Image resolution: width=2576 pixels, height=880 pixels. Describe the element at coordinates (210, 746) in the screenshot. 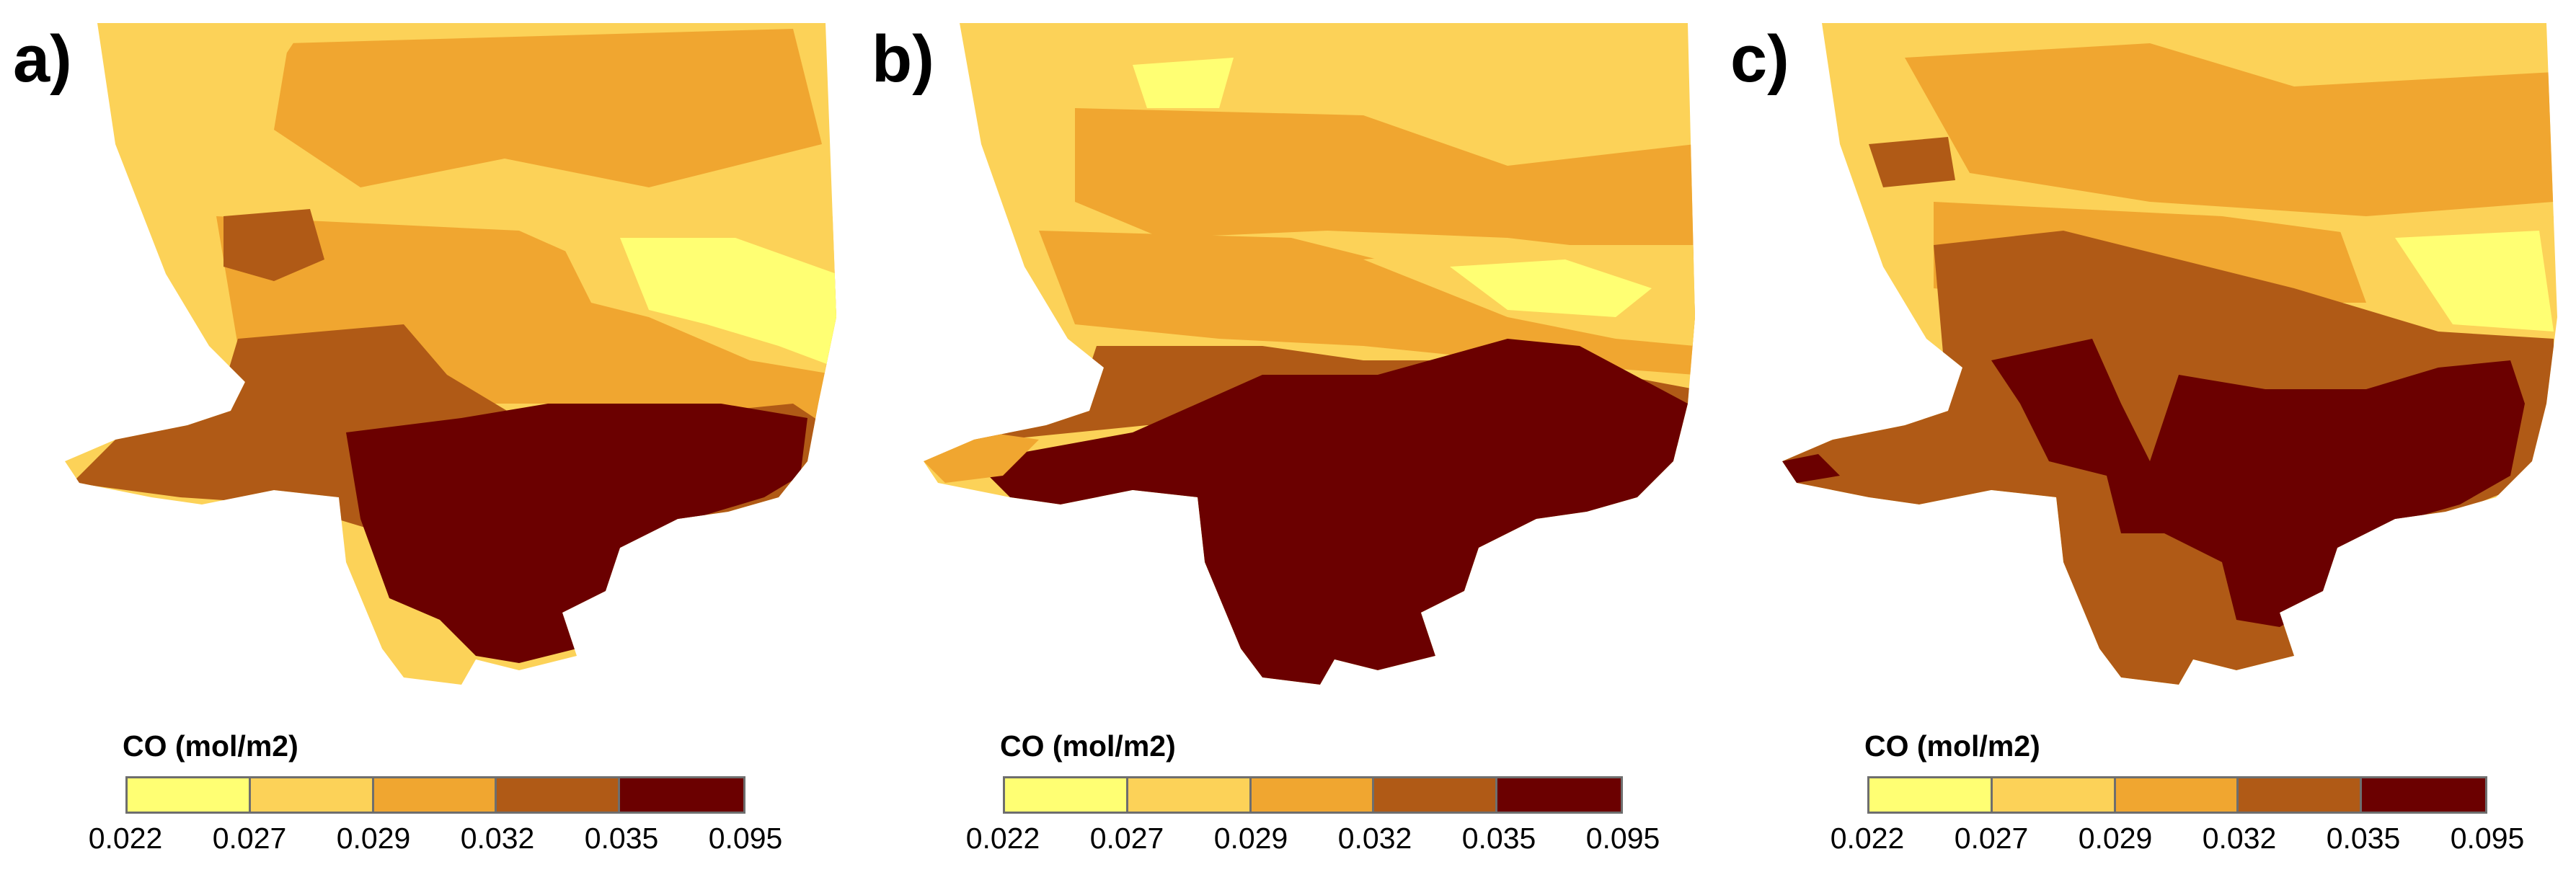

I see `legend-title-a: CO (mol/m2)` at that location.